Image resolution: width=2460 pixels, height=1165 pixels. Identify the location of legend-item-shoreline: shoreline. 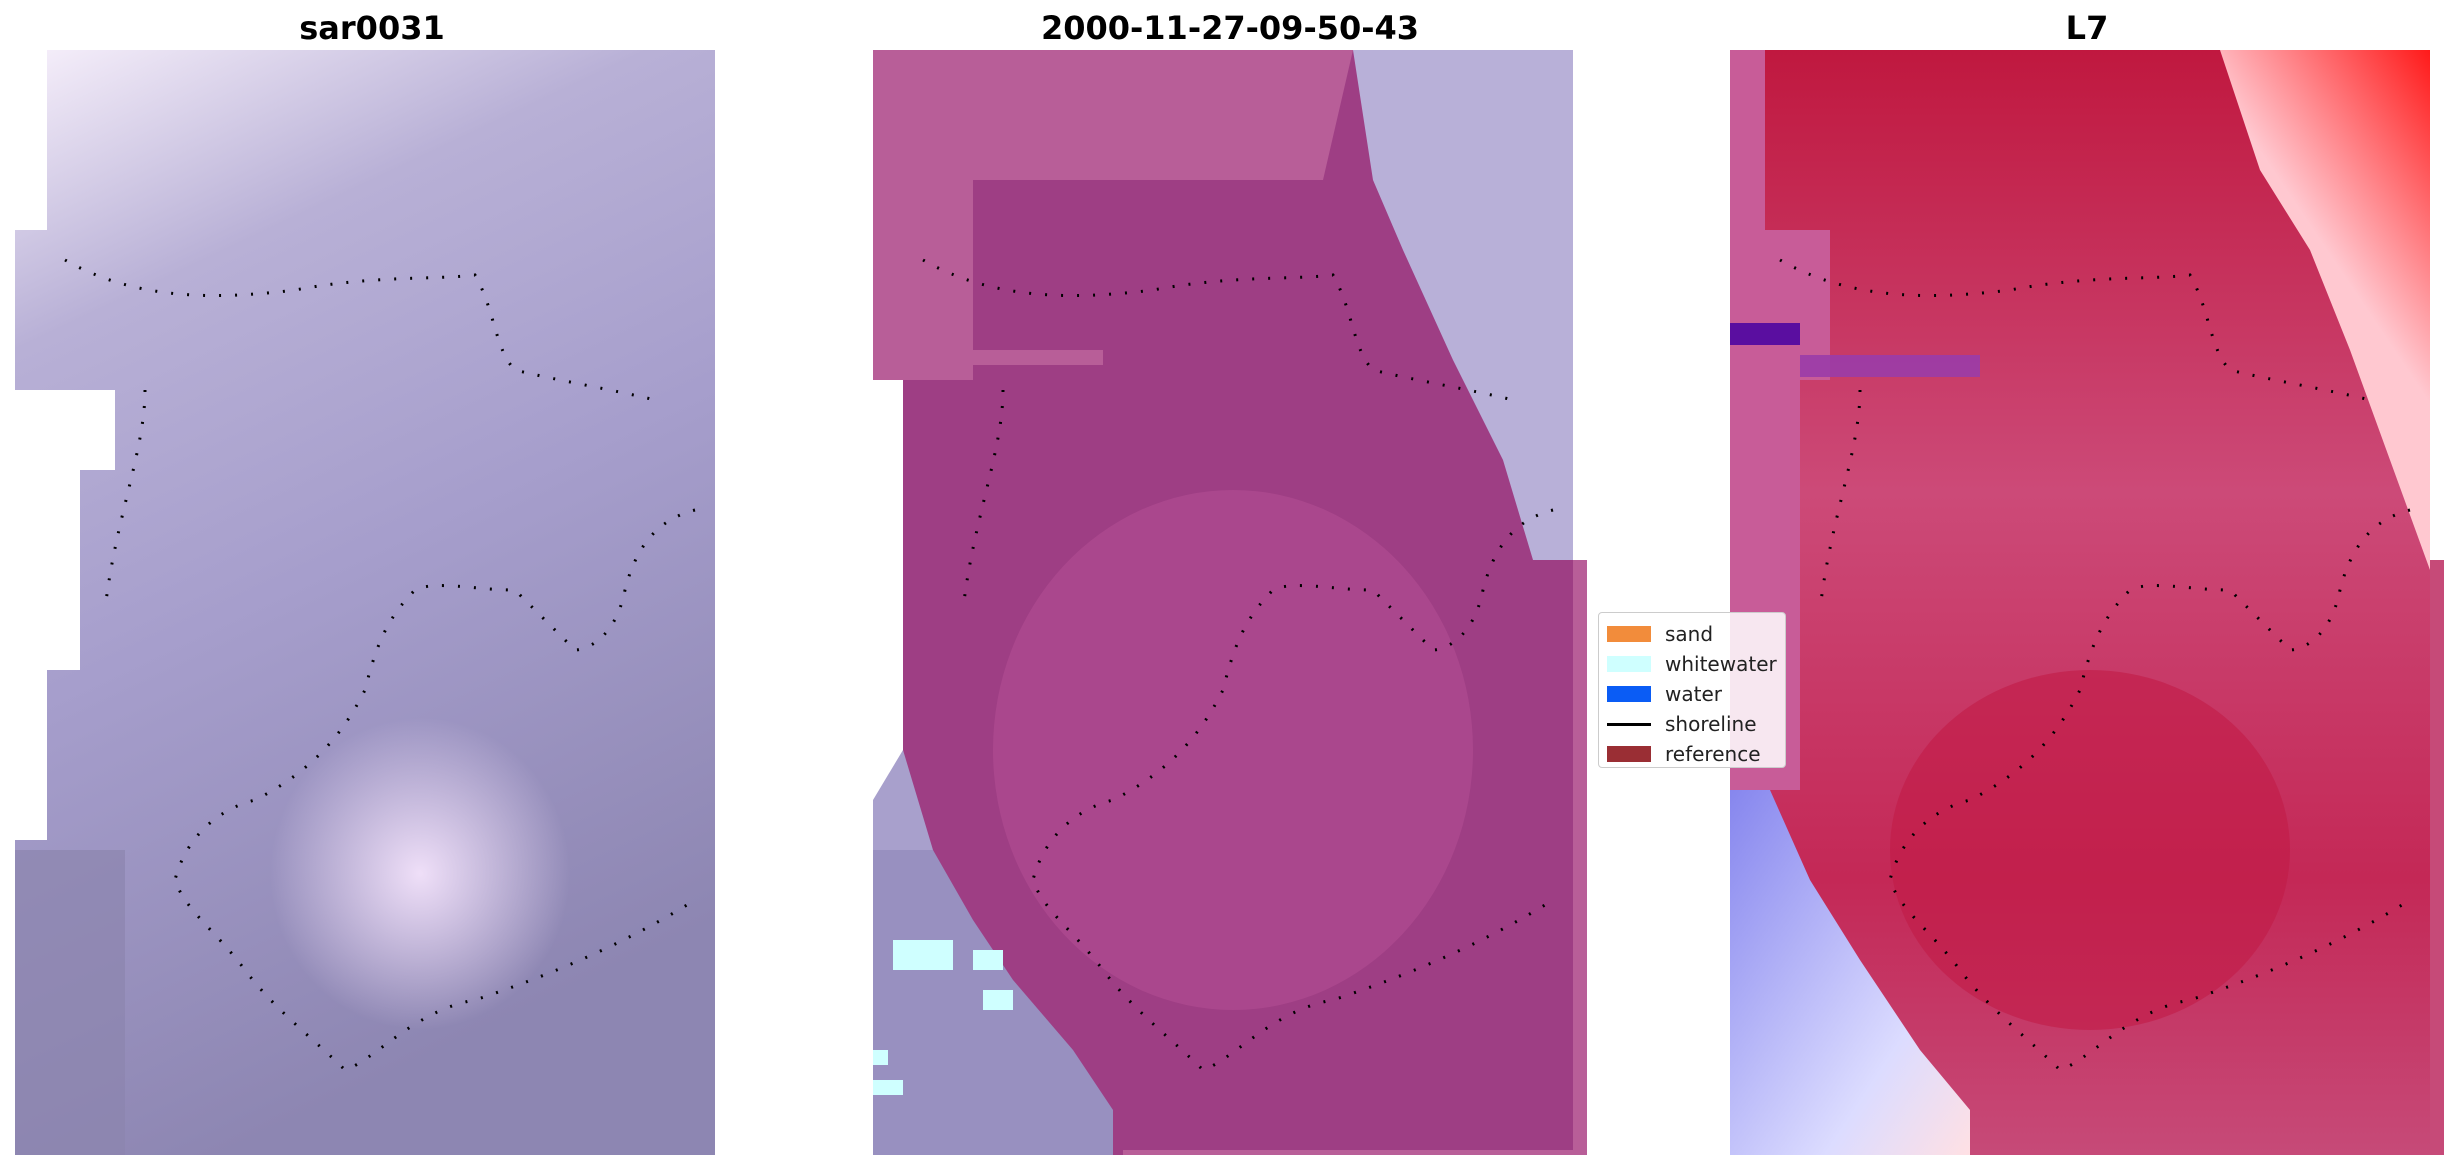
(1696, 724).